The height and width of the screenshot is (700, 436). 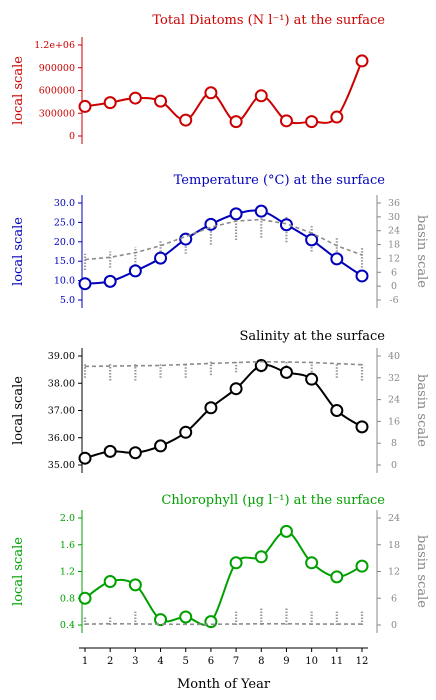 I want to click on right-axis-tick-label: 6, so click(x=394, y=272).